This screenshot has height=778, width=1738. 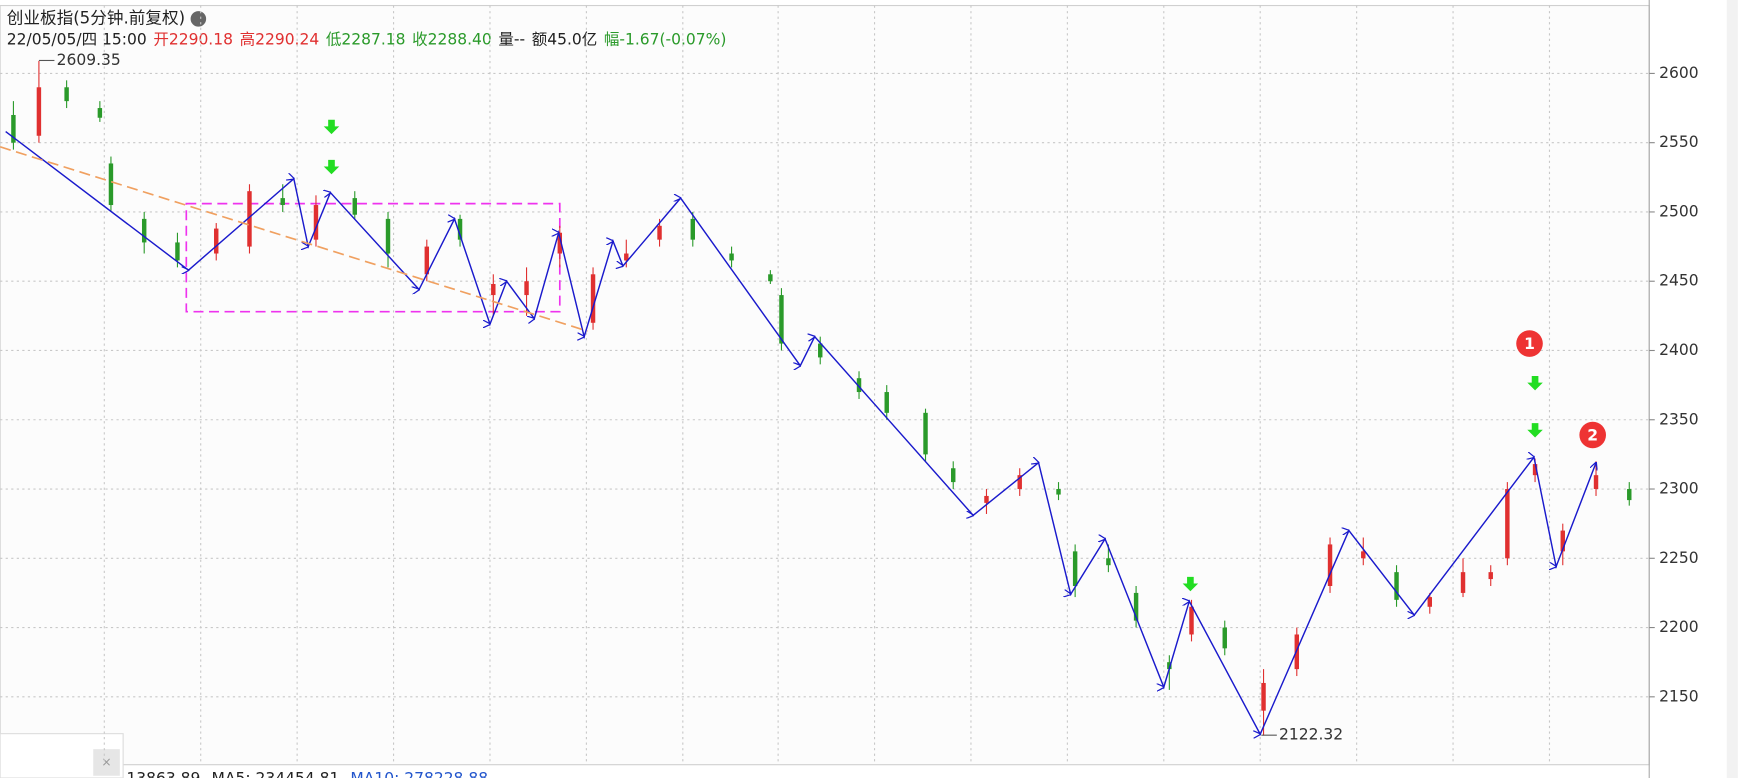 I want to click on info-item: 幅-1.67(-0.07%), so click(x=665, y=39).